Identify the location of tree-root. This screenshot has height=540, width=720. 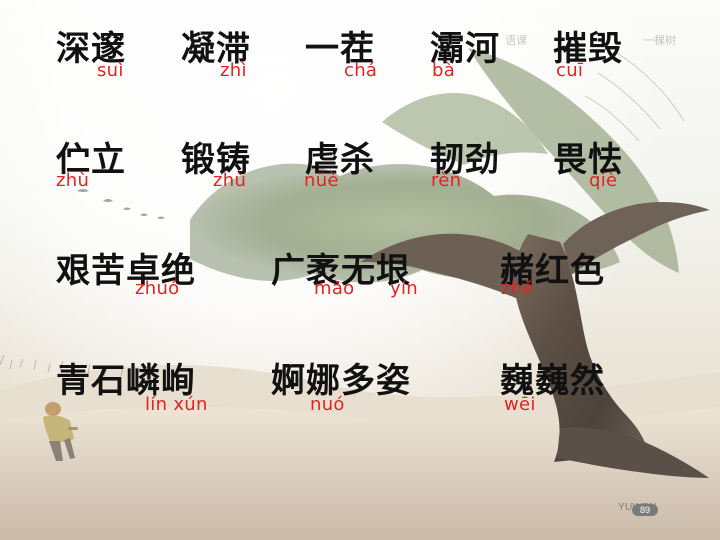
(633, 452).